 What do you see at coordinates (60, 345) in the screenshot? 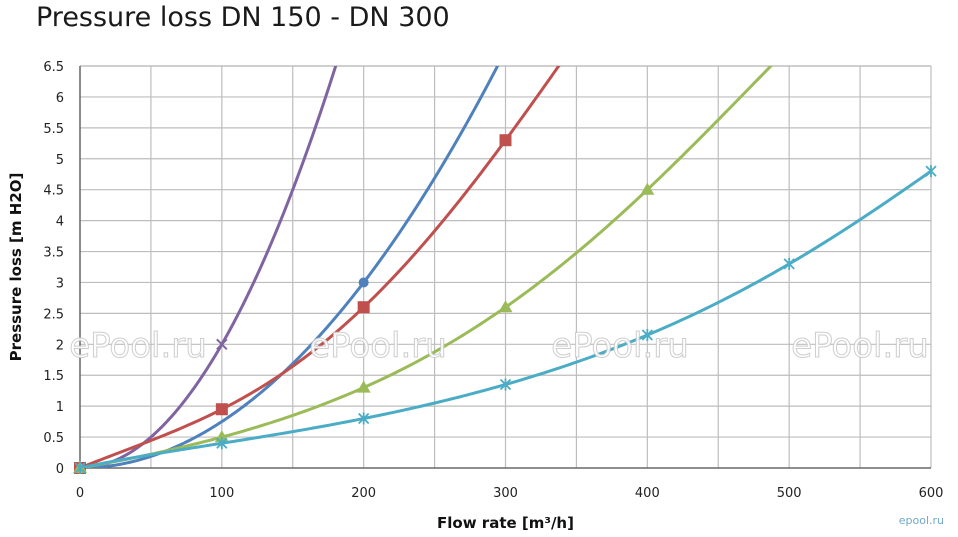
I see `y-tick-label: 2` at bounding box center [60, 345].